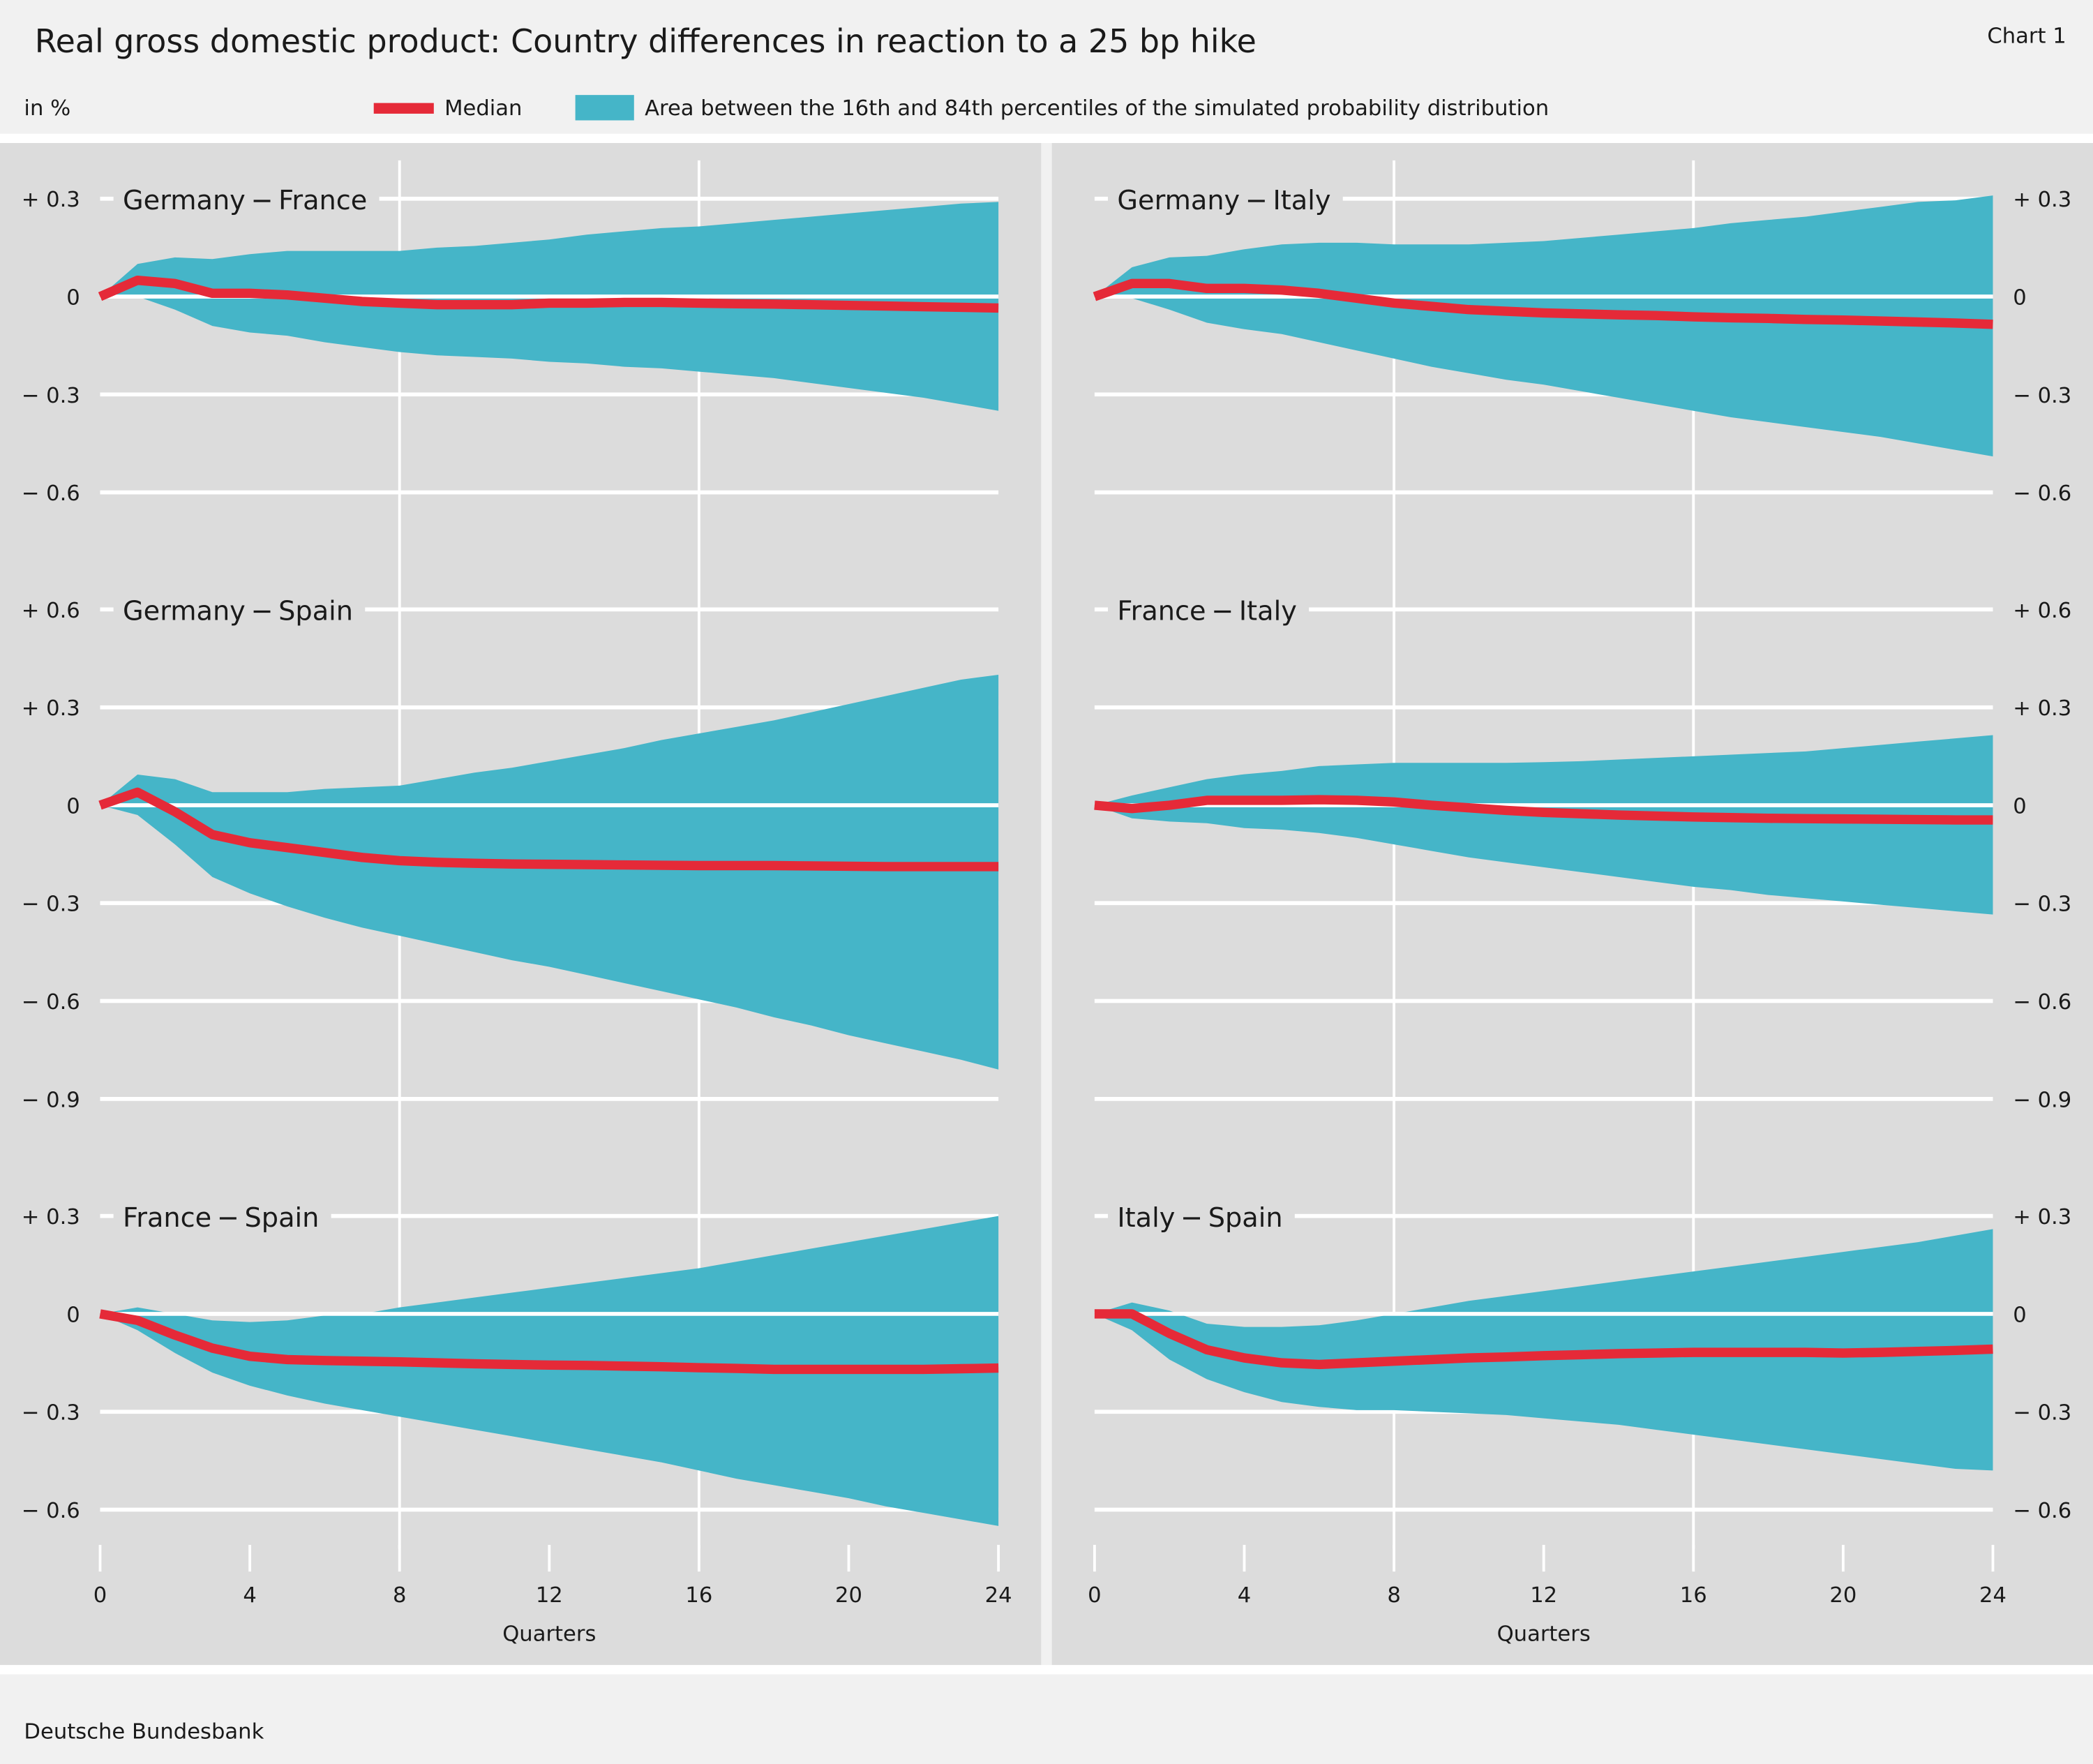 The width and height of the screenshot is (2093, 1764). I want to click on legend-median-swatch, so click(403, 109).